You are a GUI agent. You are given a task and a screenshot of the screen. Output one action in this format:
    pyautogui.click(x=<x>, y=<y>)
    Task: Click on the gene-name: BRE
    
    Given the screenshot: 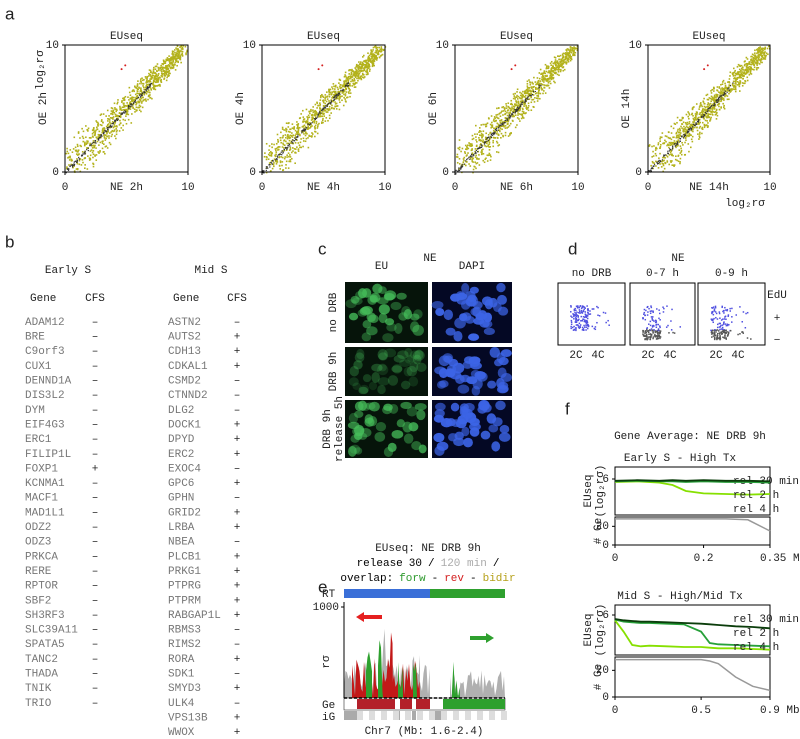 What is the action you would take?
    pyautogui.click(x=35, y=338)
    